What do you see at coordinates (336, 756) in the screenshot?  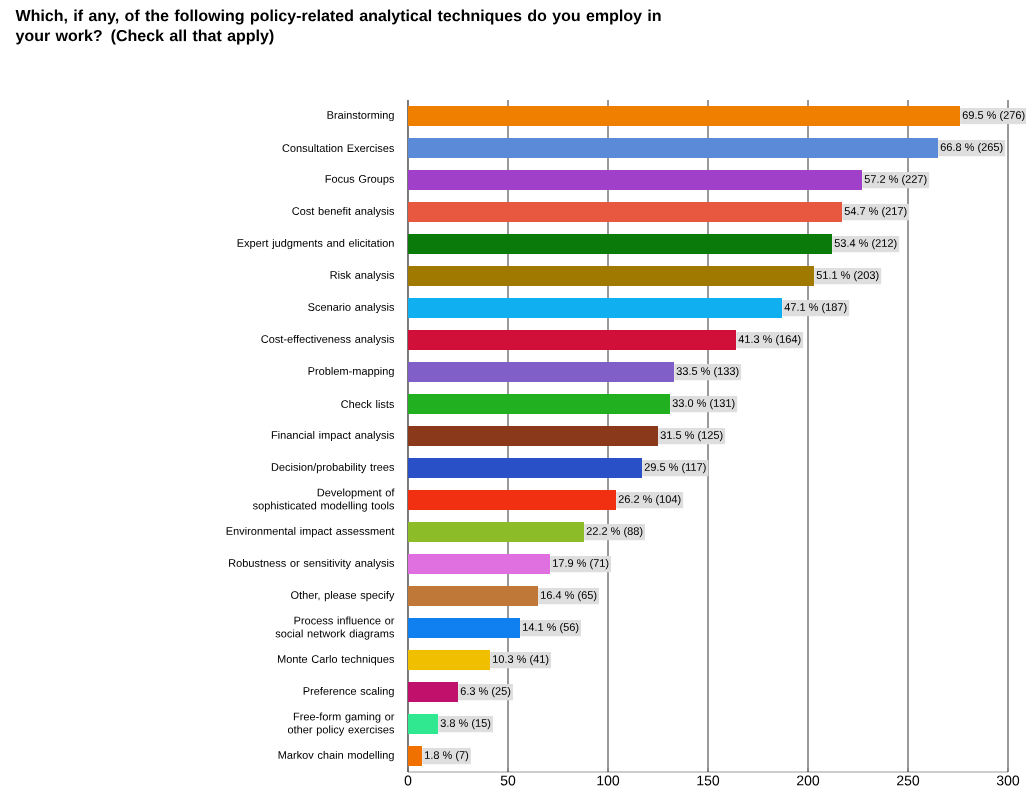 I see `y-tick-label: Markov chain modelling` at bounding box center [336, 756].